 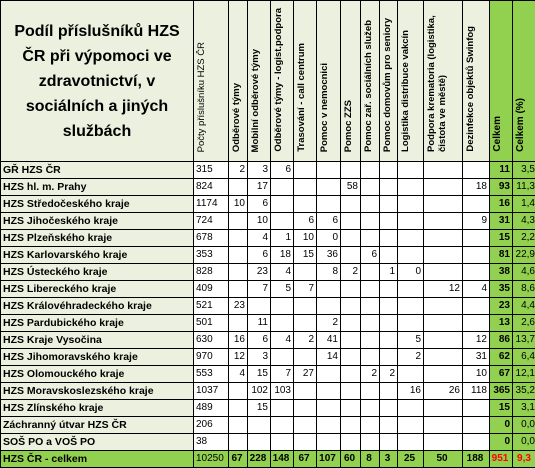 I want to click on table-cell: 25, so click(x=410, y=459).